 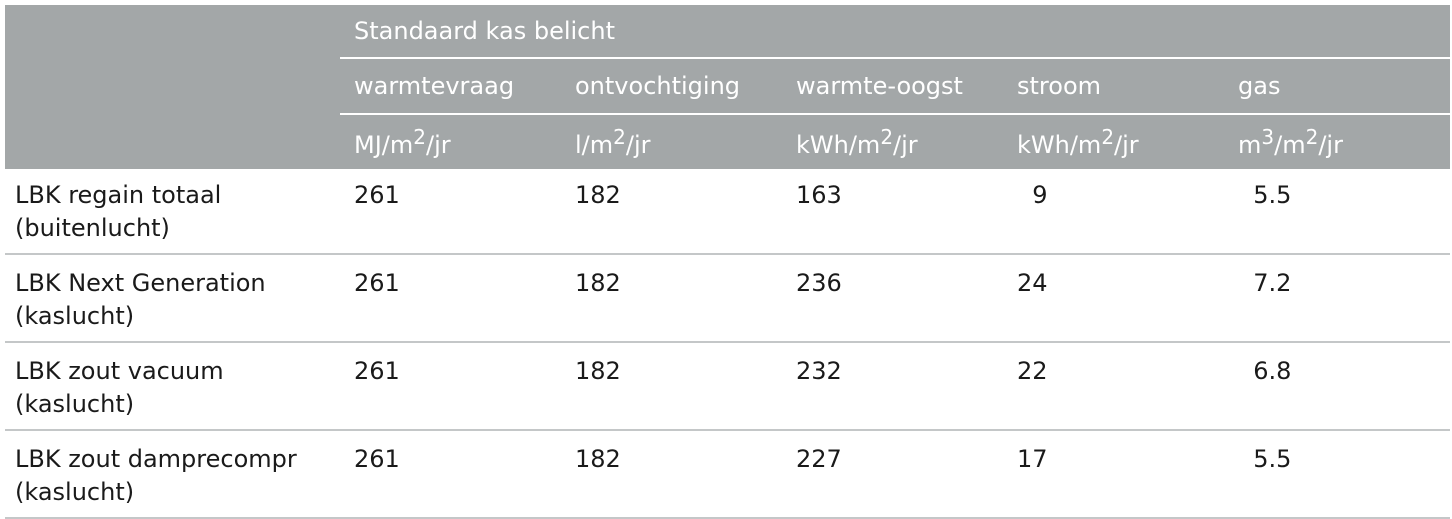 I want to click on row-label-line1: LBK regain totaal, so click(x=118, y=195).